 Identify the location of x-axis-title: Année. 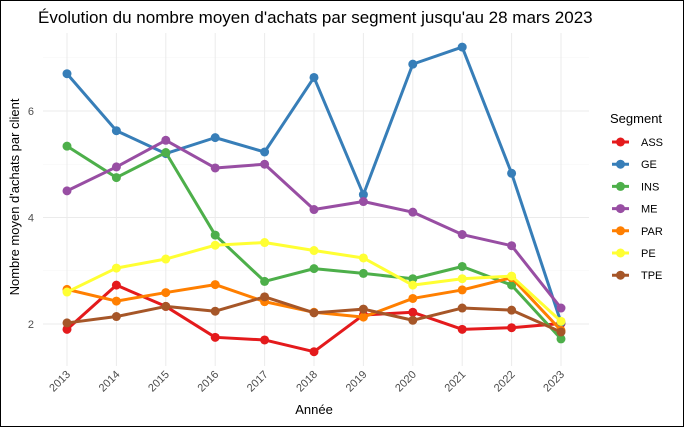
(314, 409).